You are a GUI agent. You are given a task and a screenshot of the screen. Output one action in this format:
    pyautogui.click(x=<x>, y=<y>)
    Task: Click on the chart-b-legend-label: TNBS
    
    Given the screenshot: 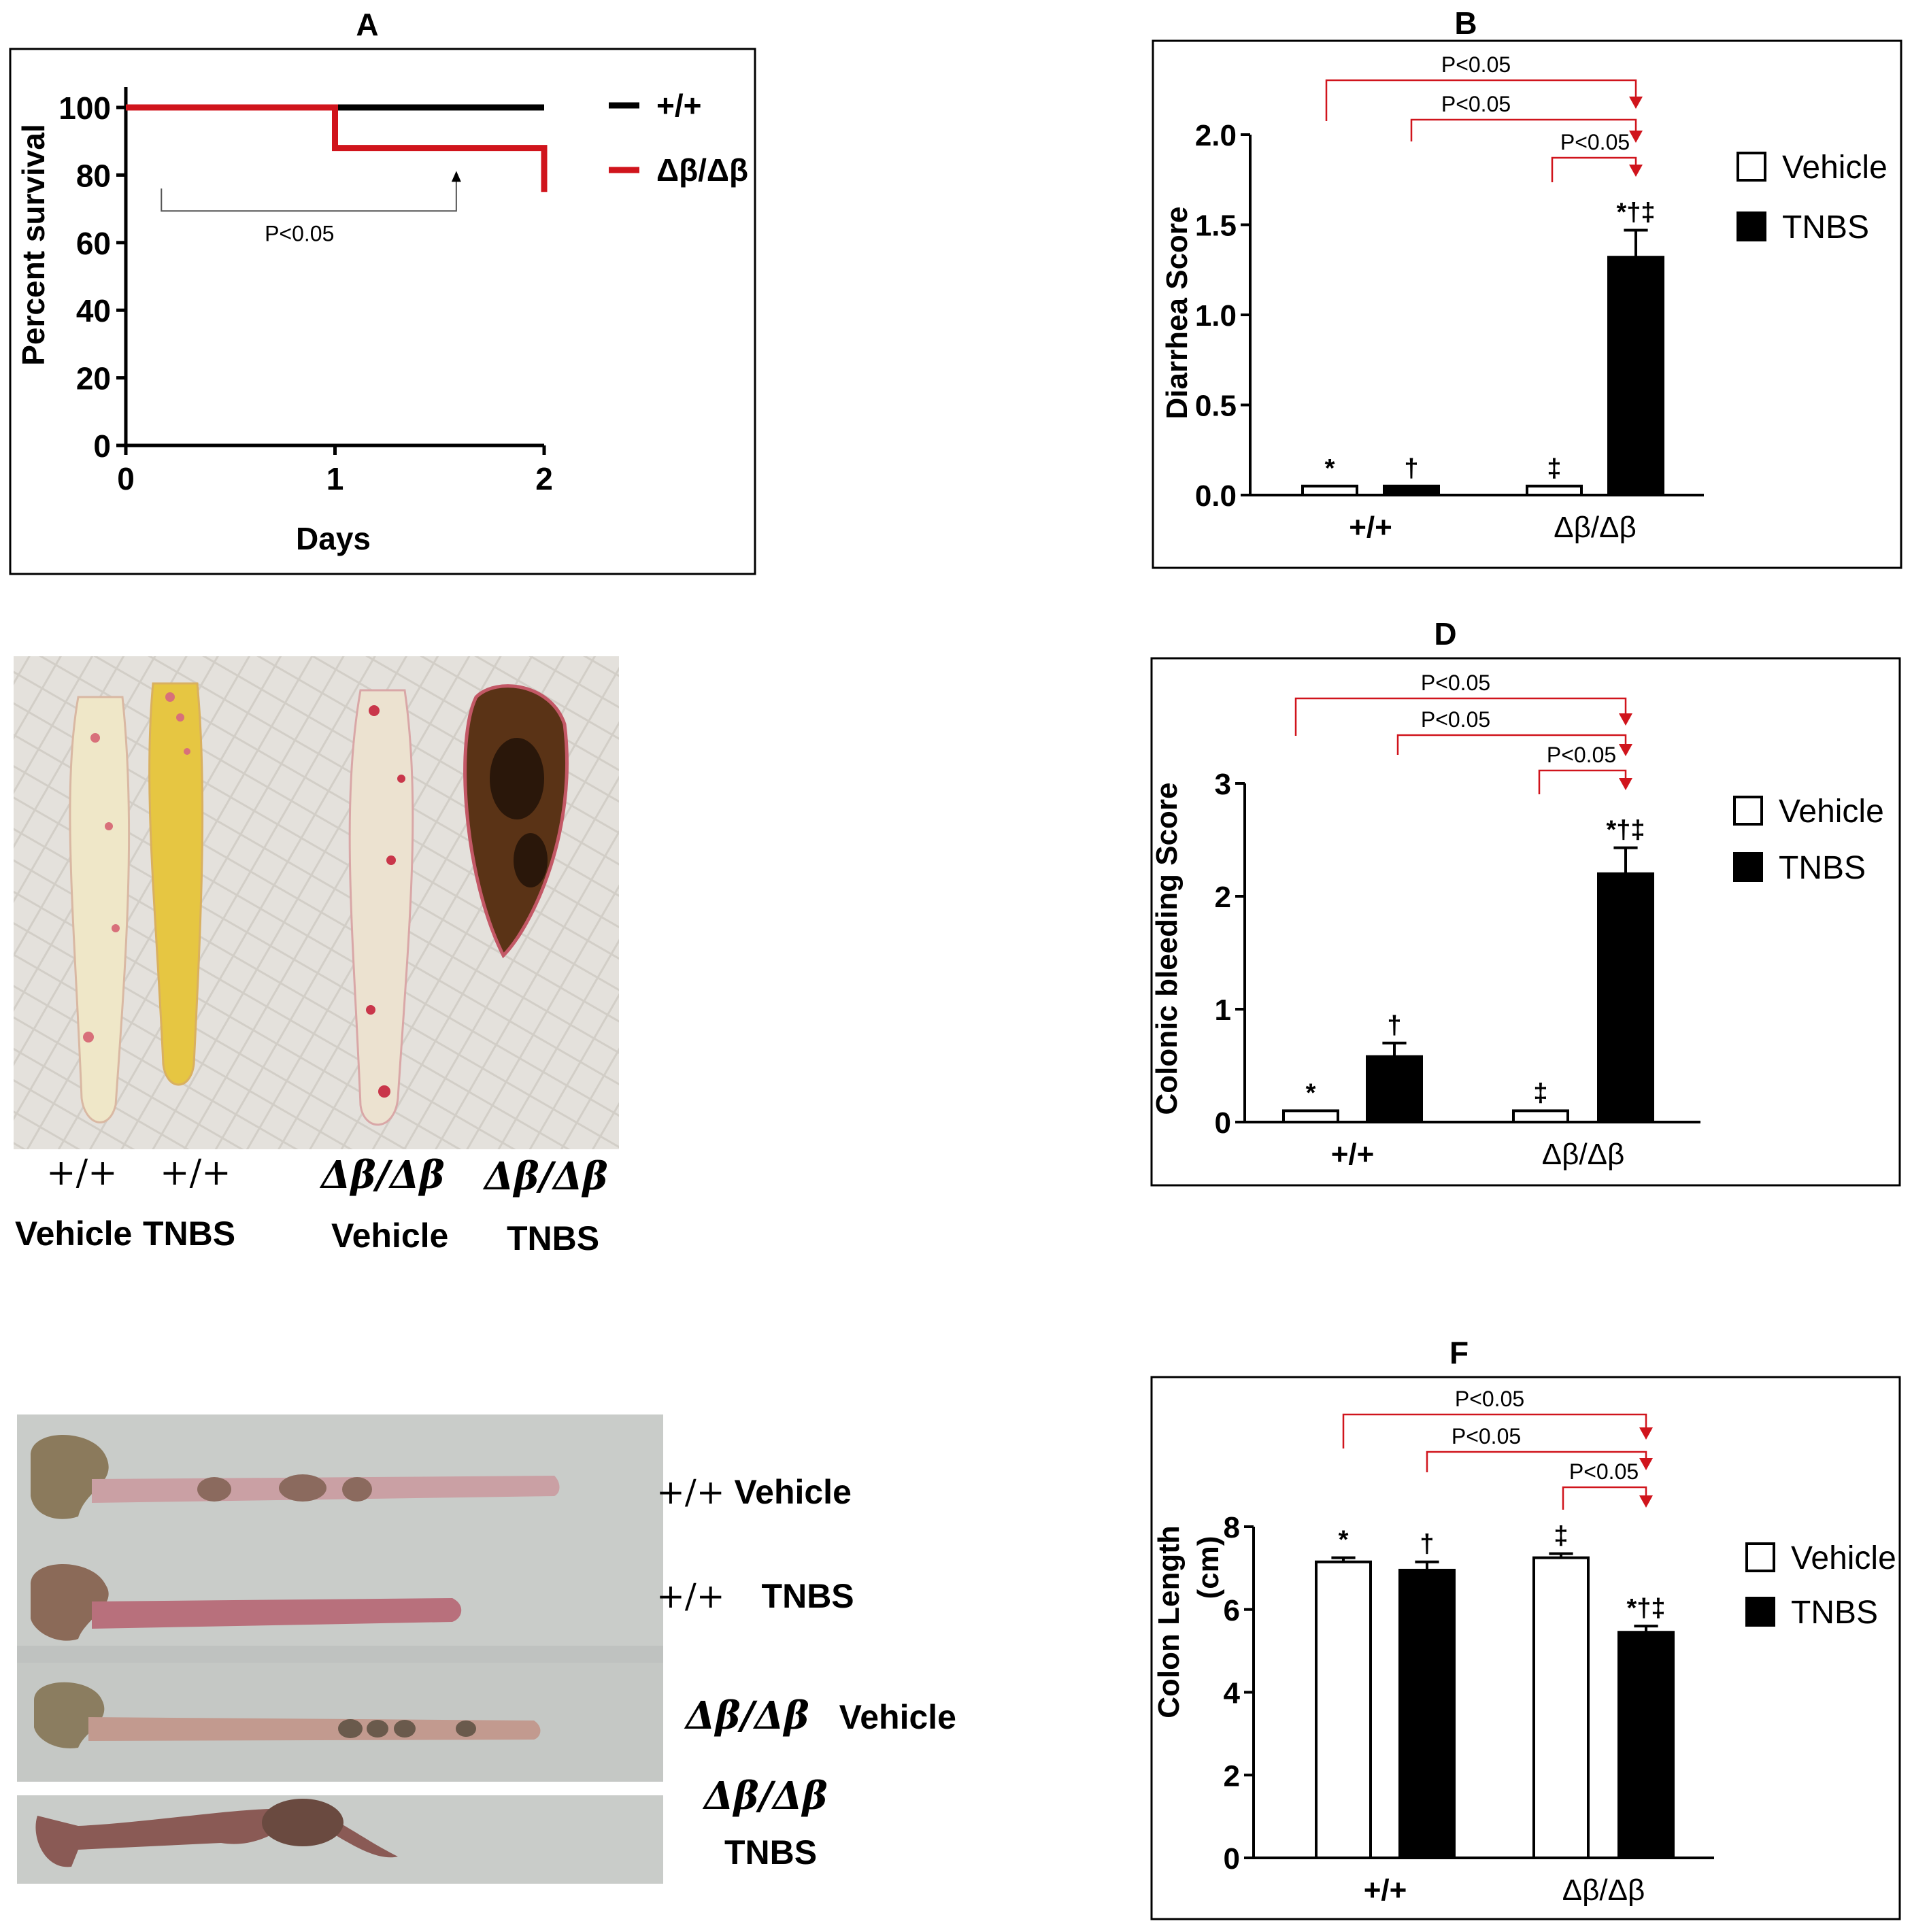 What is the action you would take?
    pyautogui.click(x=1826, y=227)
    